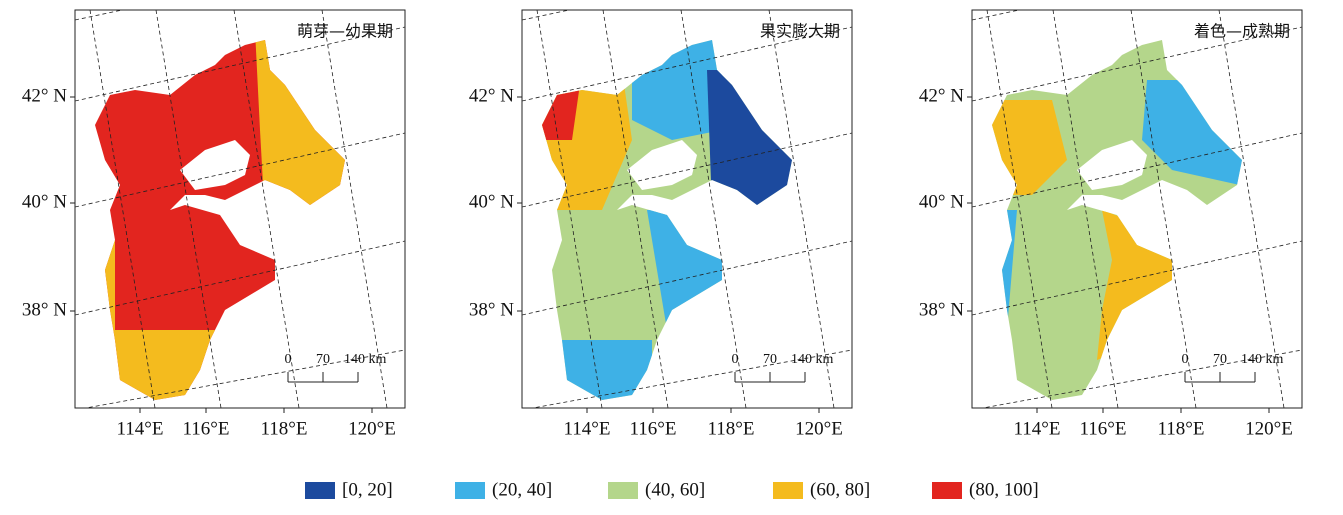  Describe the element at coordinates (840, 489) in the screenshot. I see `legend-label: (60, 80]` at that location.